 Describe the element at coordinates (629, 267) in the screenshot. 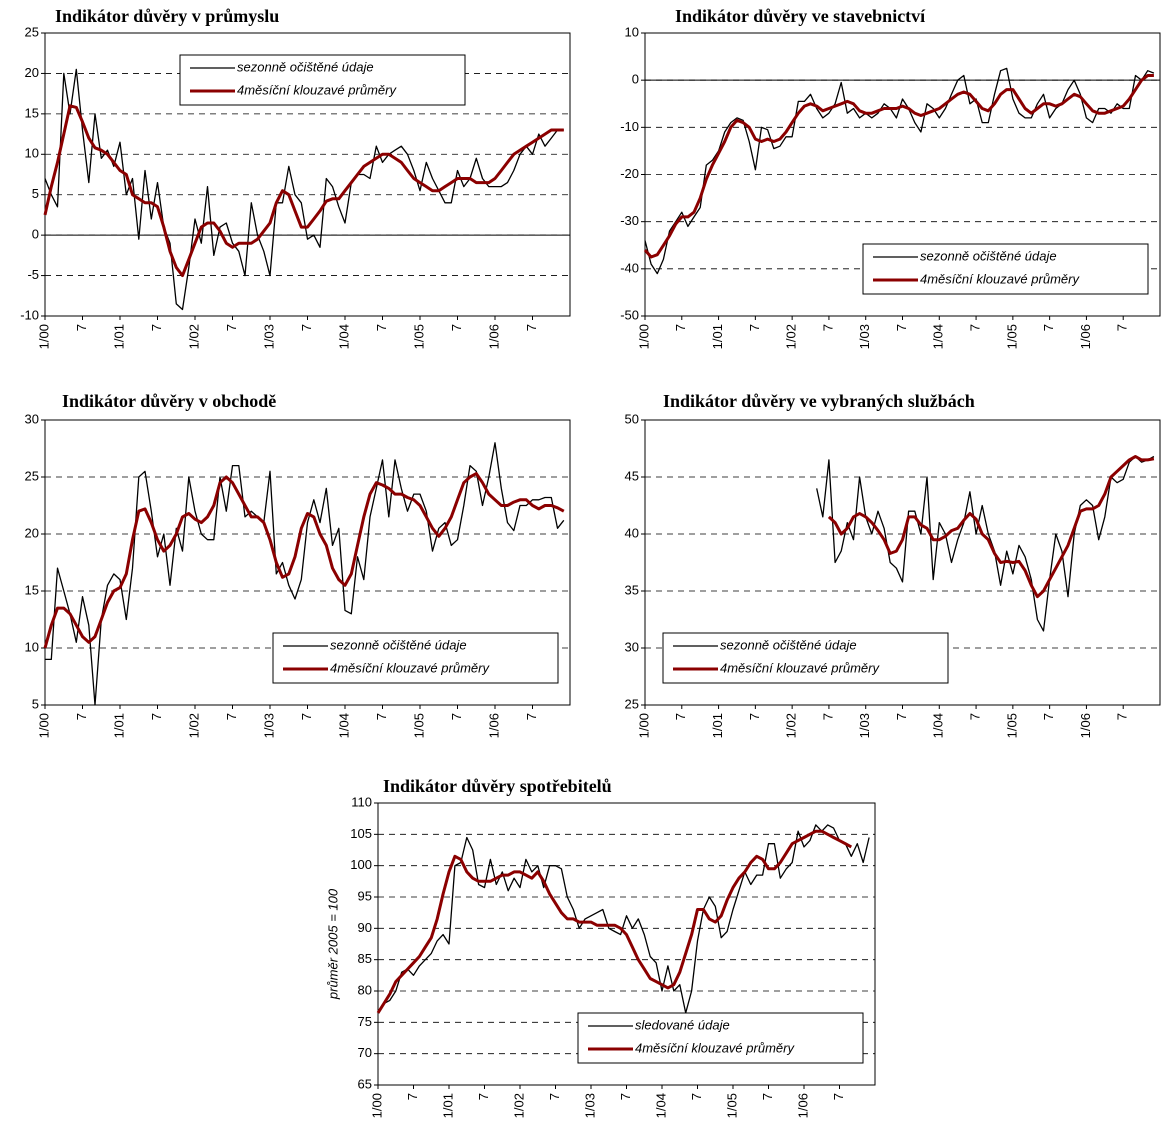

I see `y-tick-label: -40` at that location.